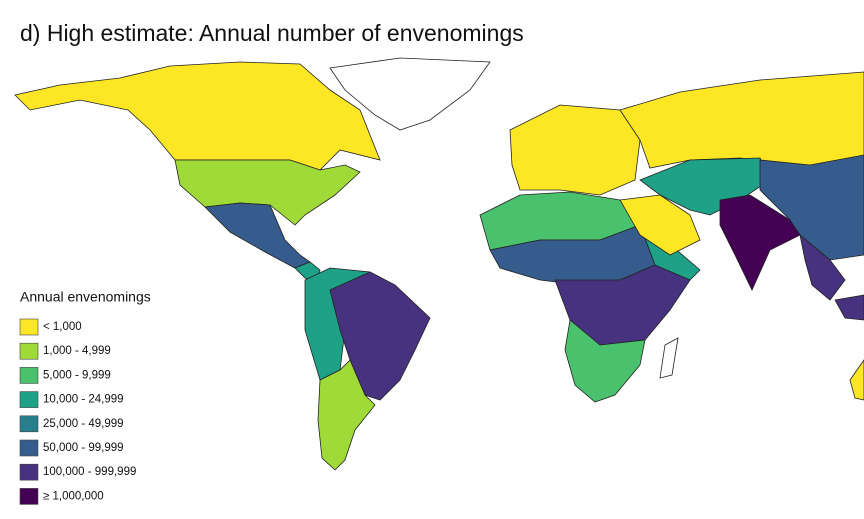 Image resolution: width=864 pixels, height=519 pixels. Describe the element at coordinates (77, 375) in the screenshot. I see `legend-label: 5,000 - 9,999` at that location.